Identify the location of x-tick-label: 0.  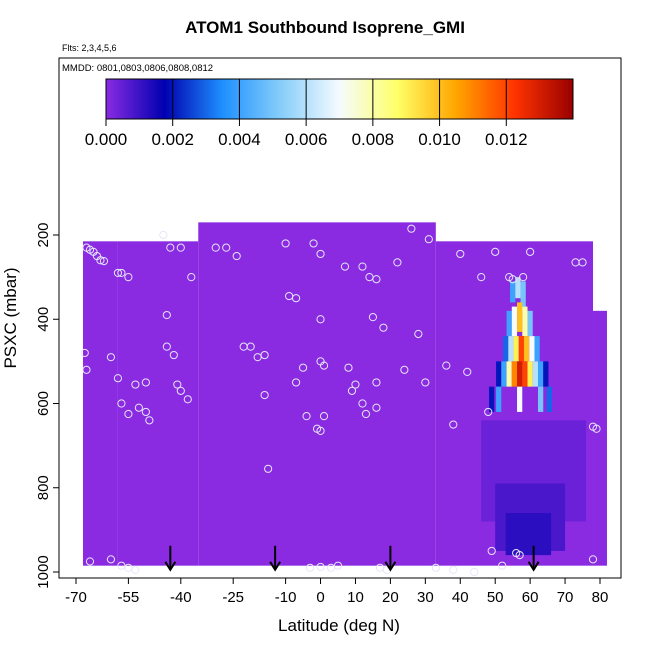
(320, 597).